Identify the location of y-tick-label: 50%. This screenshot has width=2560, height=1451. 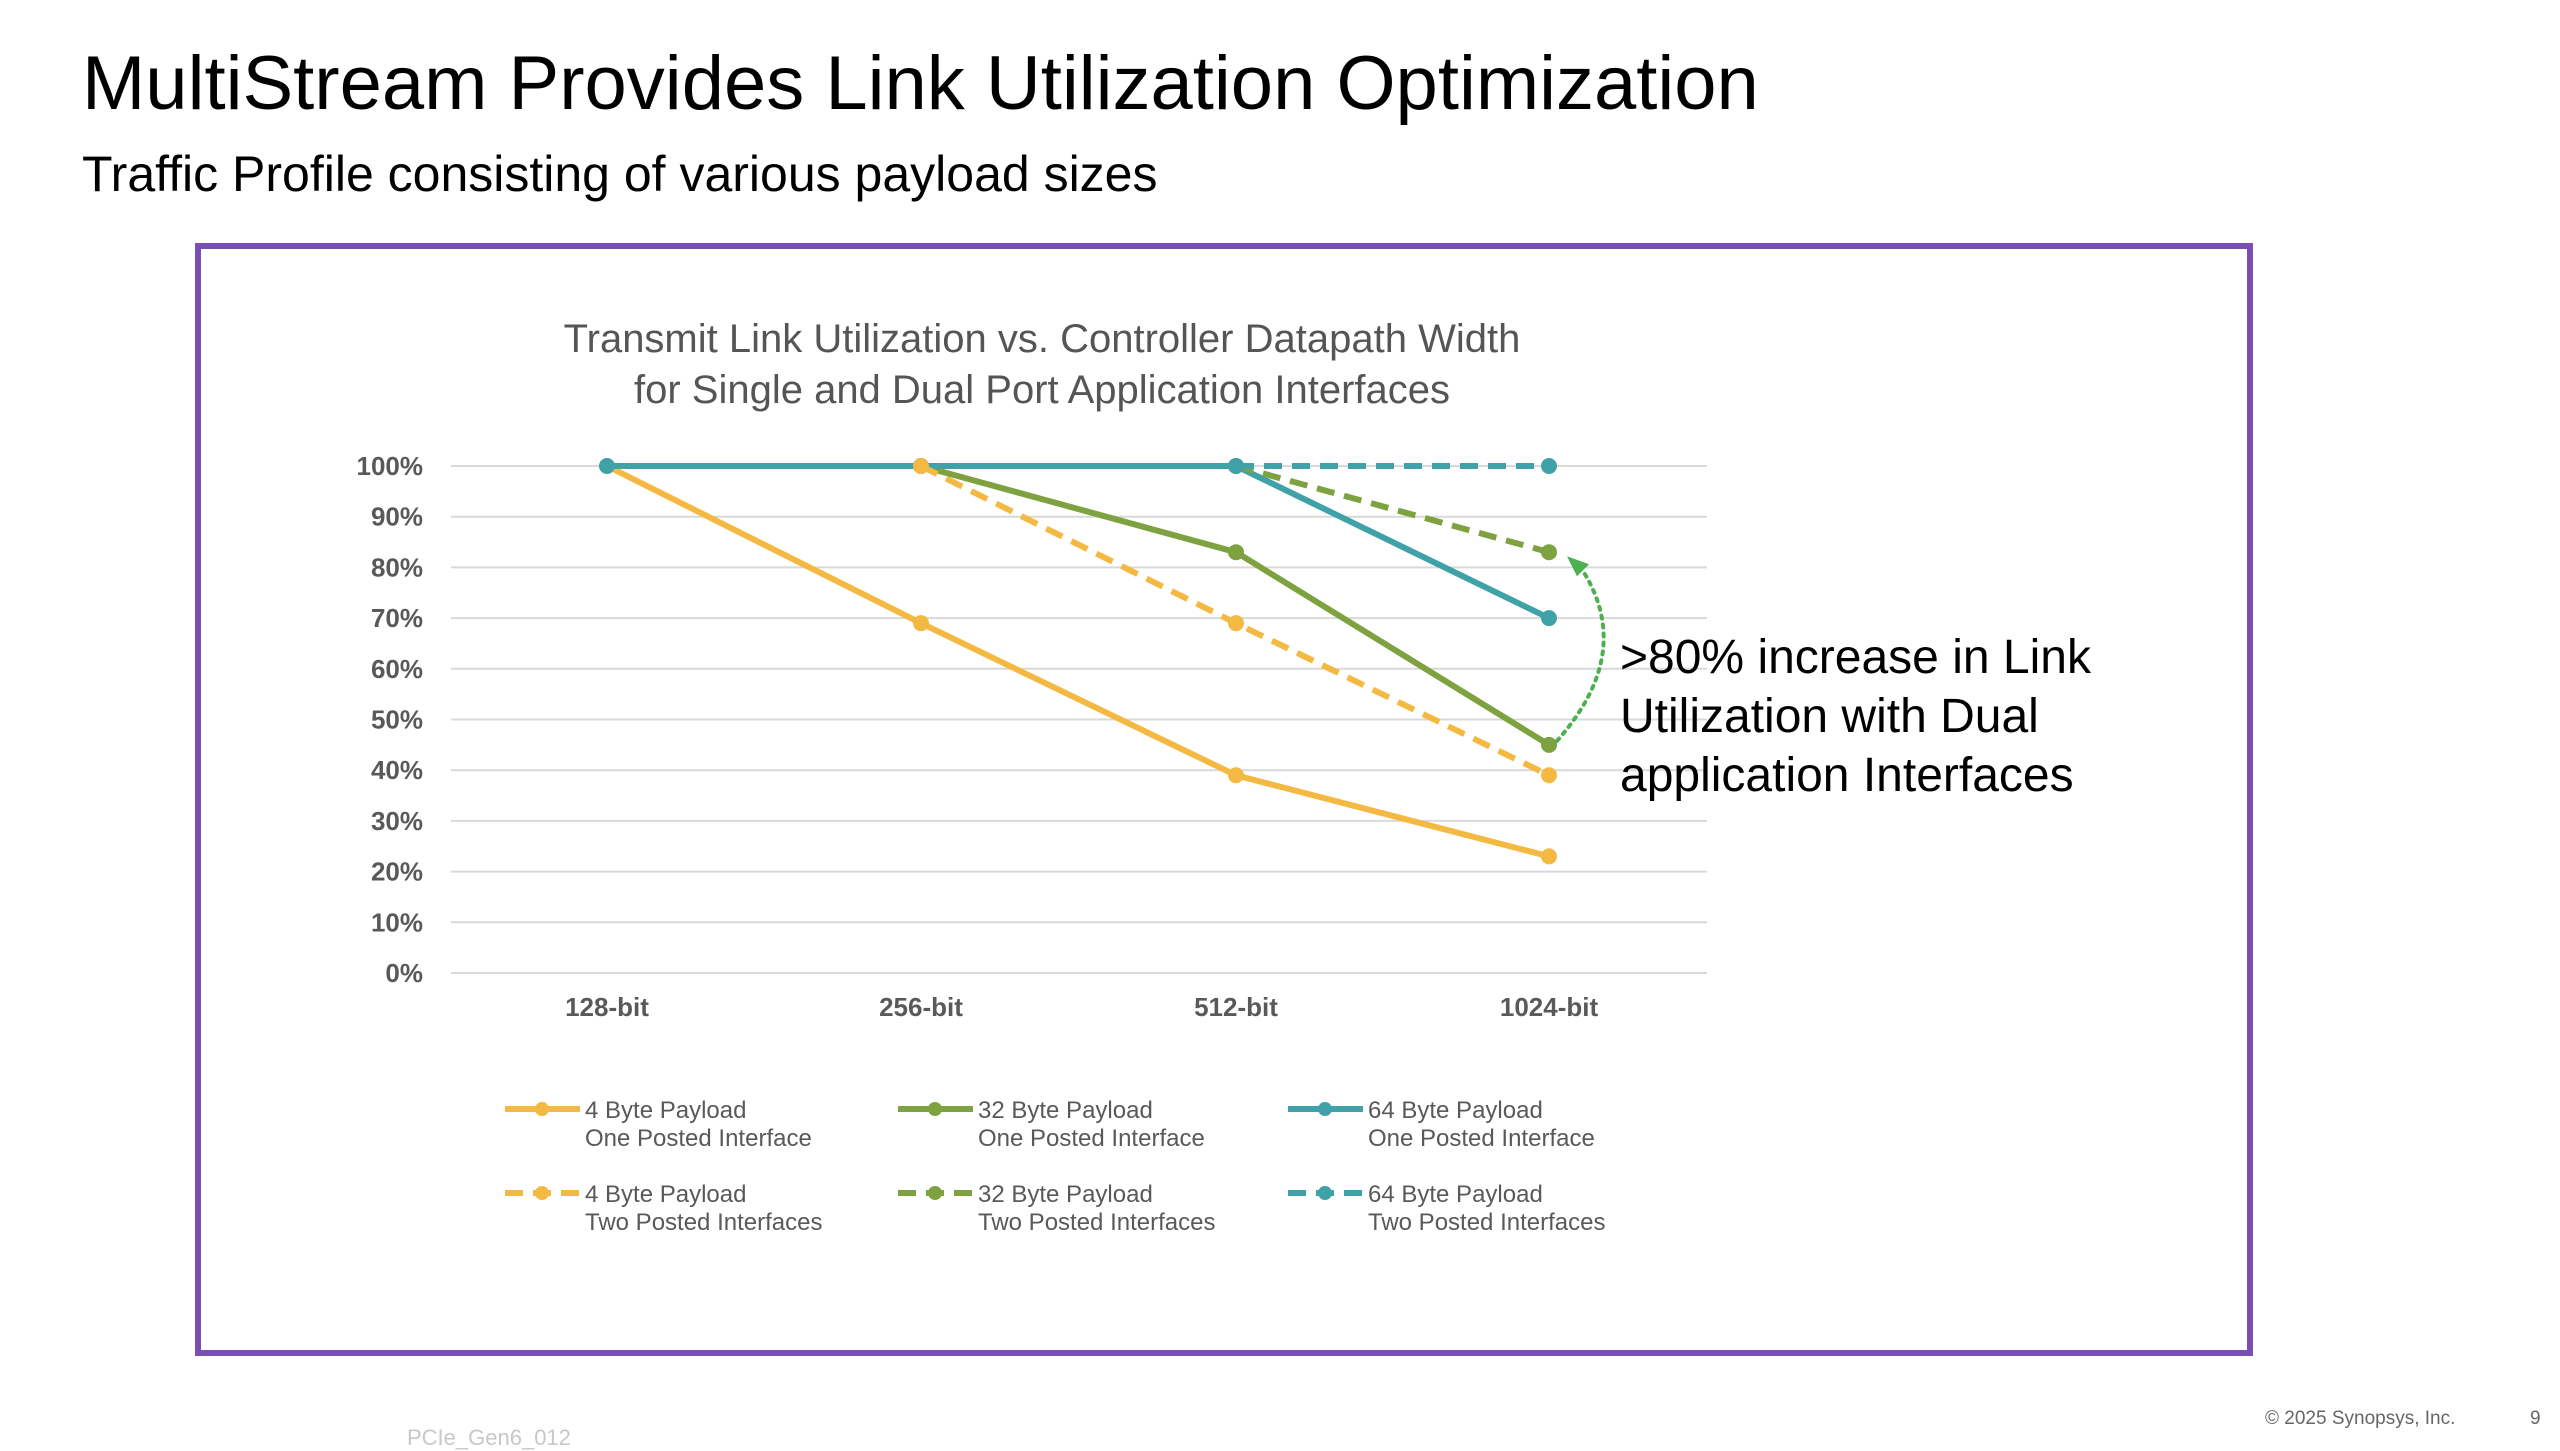
(397, 720).